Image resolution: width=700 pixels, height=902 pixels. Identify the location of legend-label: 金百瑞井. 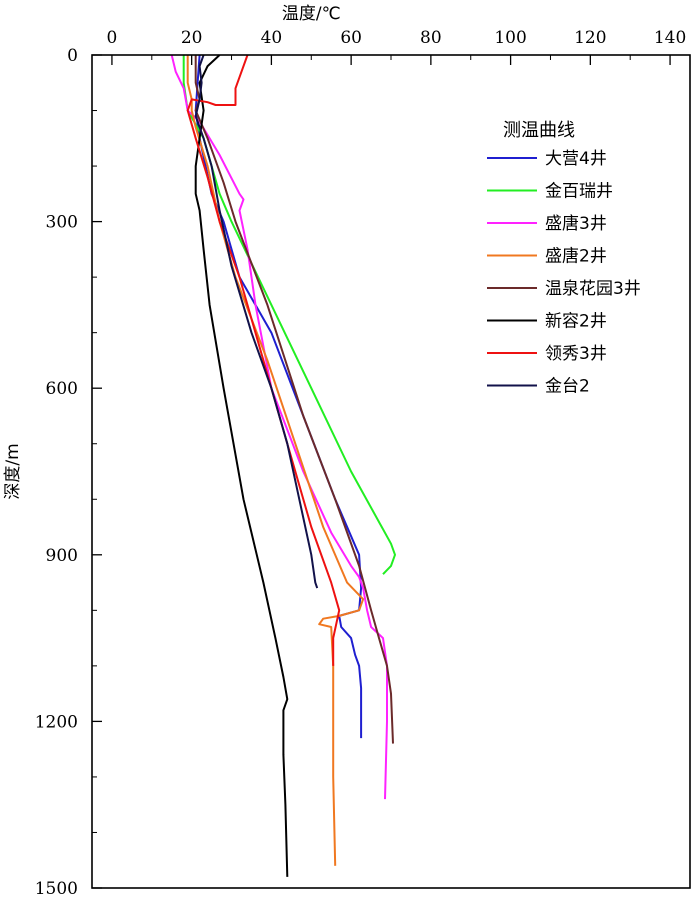
(579, 192).